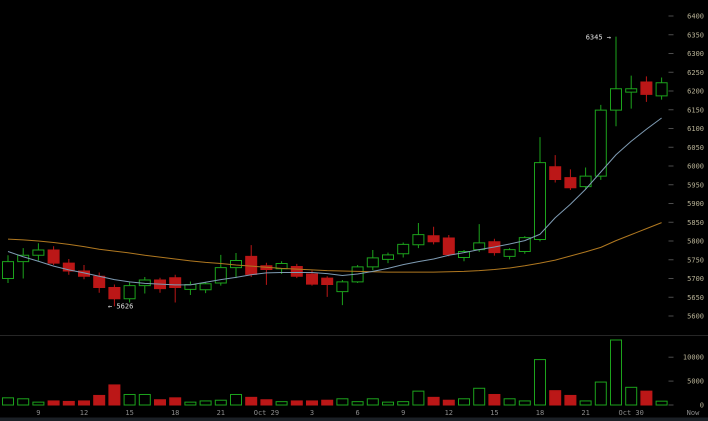 The height and width of the screenshot is (421, 708). What do you see at coordinates (334, 247) in the screenshot?
I see `ma-slow-line` at bounding box center [334, 247].